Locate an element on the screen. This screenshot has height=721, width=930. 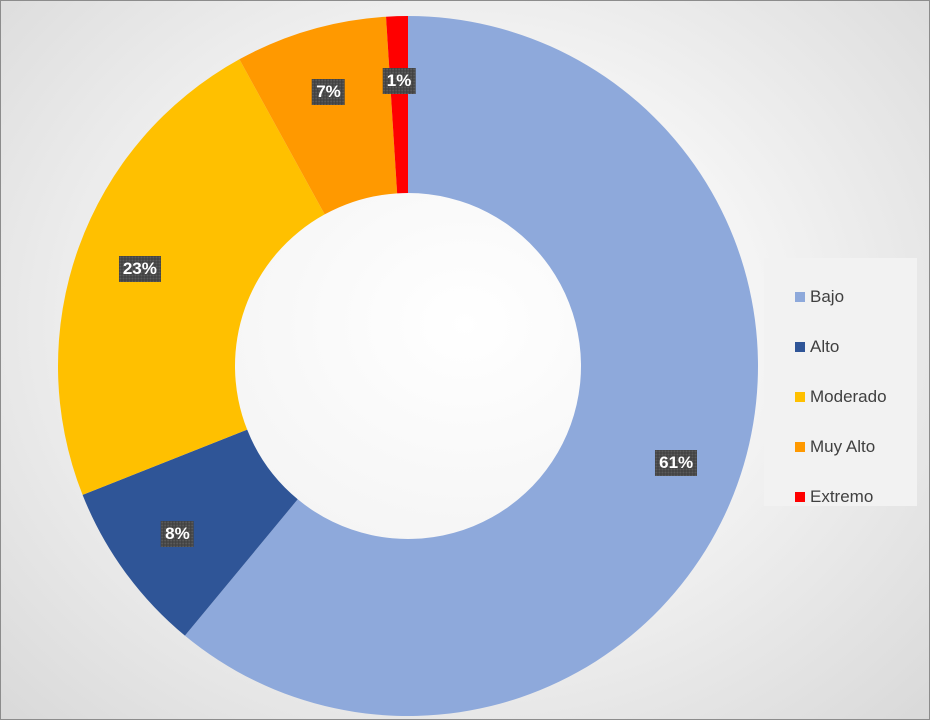
legend-label-alto: Alto is located at coordinates (825, 346).